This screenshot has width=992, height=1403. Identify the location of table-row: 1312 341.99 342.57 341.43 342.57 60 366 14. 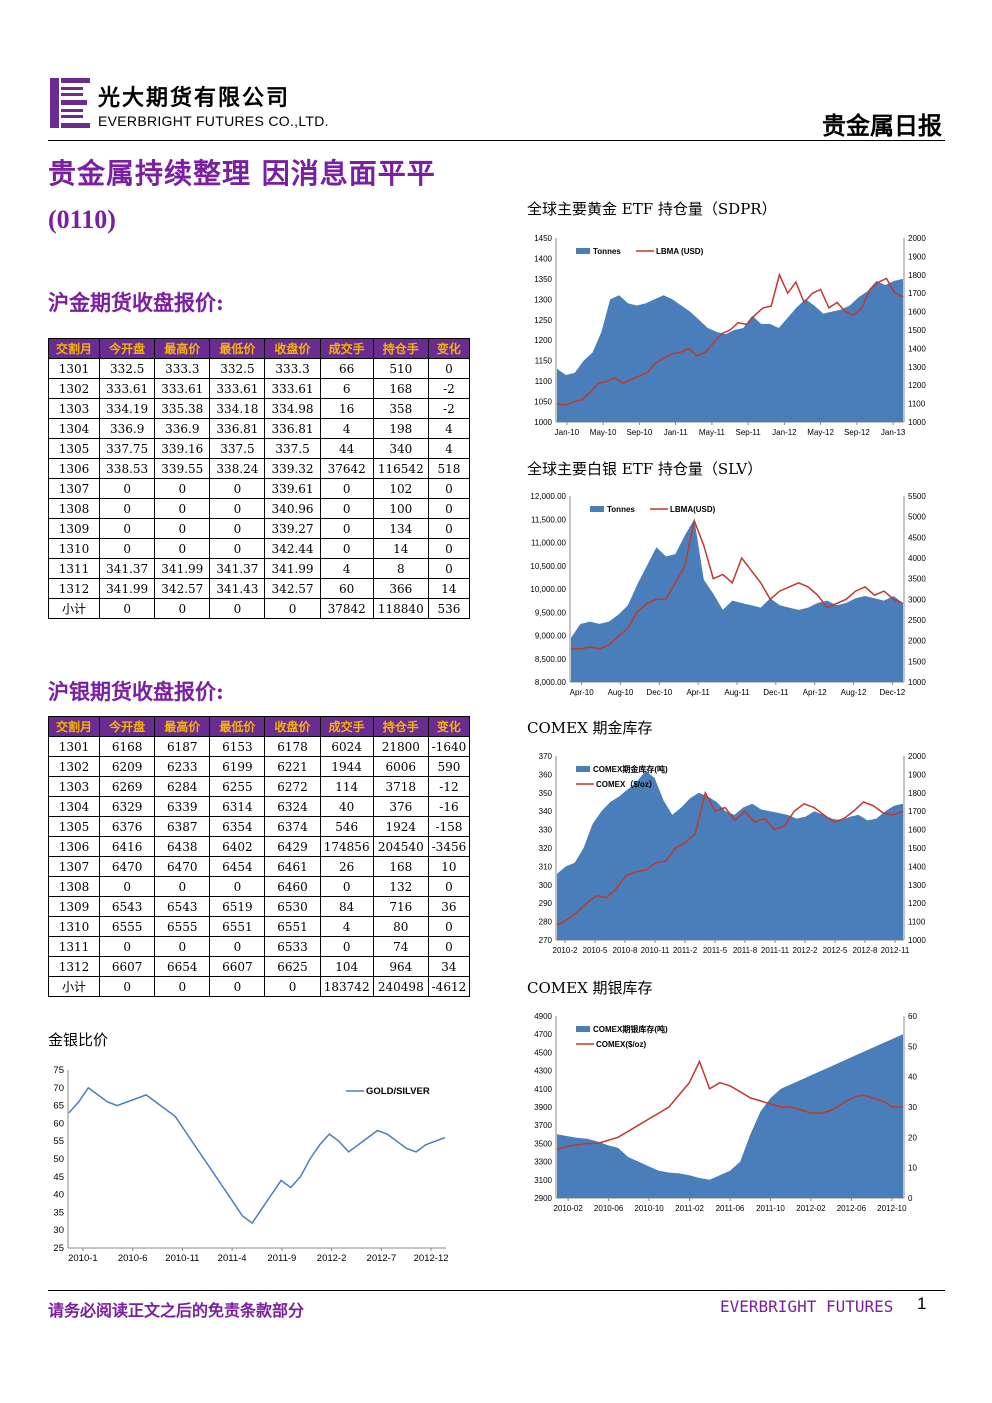
(259, 588).